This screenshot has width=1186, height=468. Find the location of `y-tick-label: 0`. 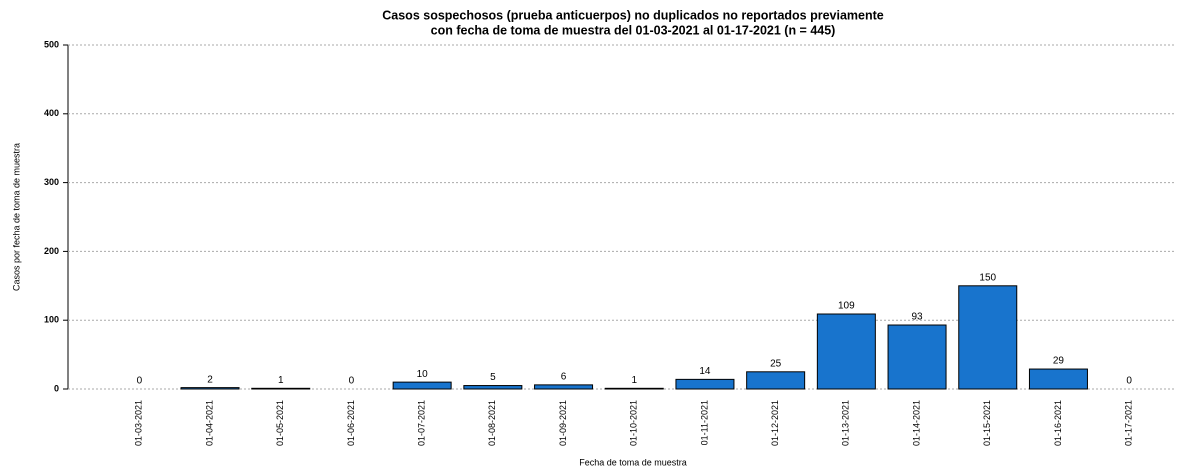

y-tick-label: 0 is located at coordinates (56, 388).